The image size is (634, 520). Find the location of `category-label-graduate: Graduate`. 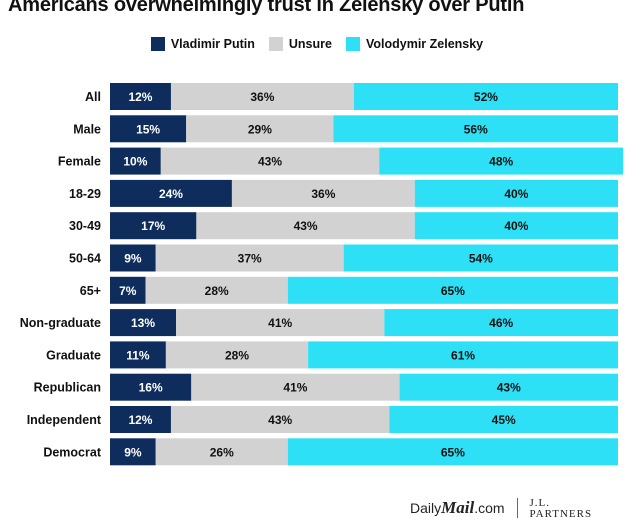

category-label-graduate: Graduate is located at coordinates (73, 355).